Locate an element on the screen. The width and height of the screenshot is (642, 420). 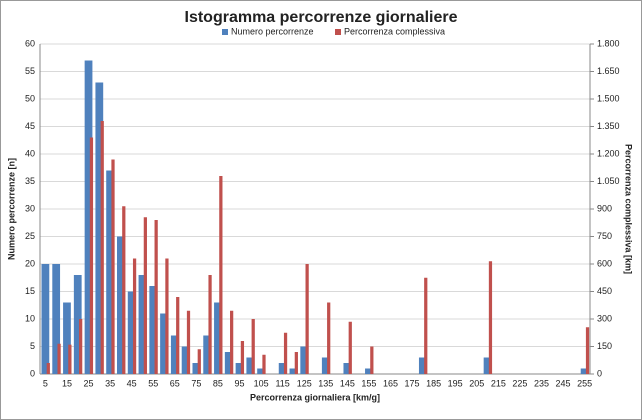
x-tick-label: 195 is located at coordinates (455, 383).